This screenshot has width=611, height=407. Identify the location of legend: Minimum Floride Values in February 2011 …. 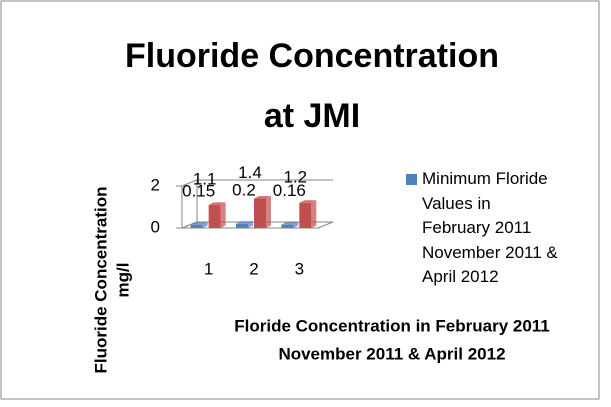
(484, 228).